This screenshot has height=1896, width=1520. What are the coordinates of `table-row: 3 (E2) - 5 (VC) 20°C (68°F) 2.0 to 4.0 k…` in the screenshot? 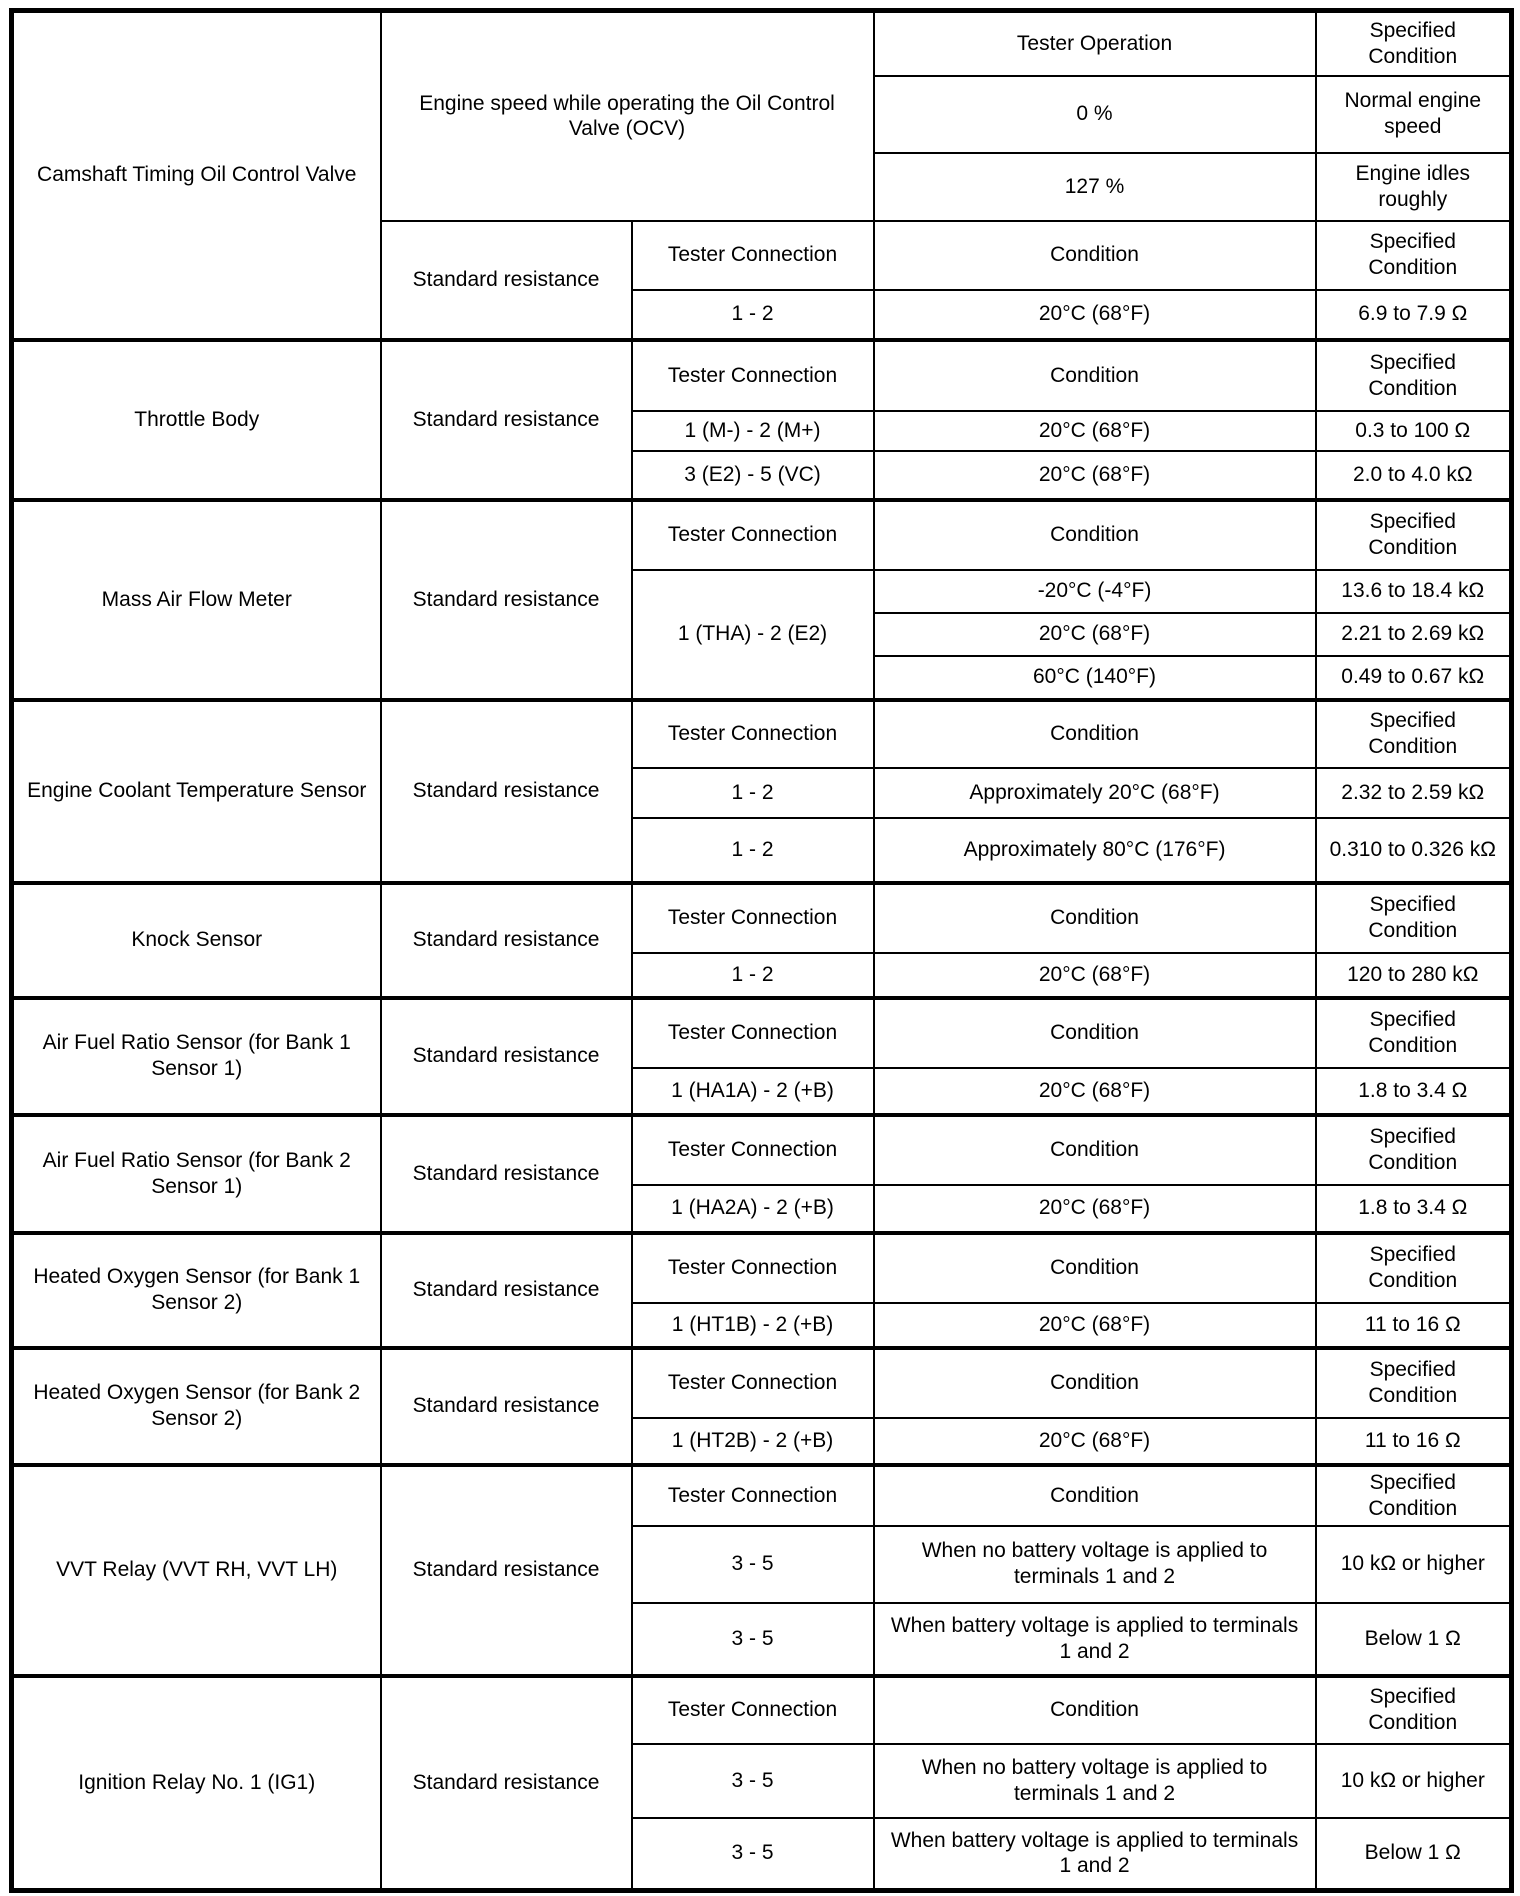 It's located at (762, 475).